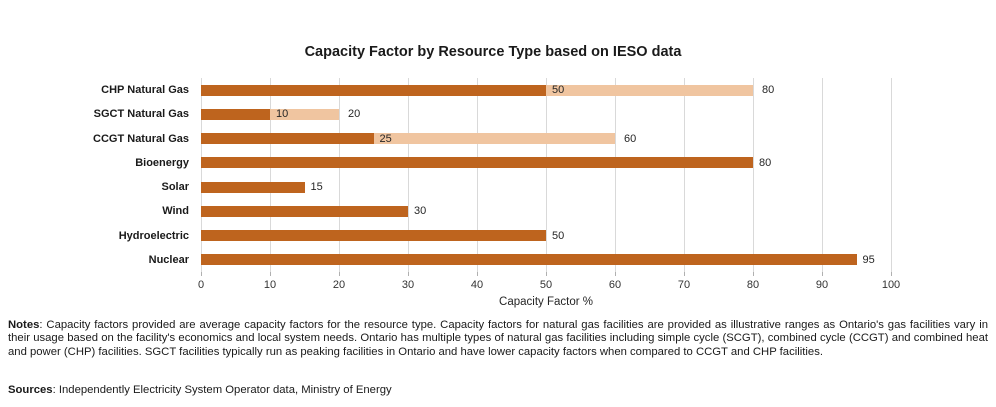 This screenshot has width=996, height=407. What do you see at coordinates (316, 187) in the screenshot?
I see `value-label: 15` at bounding box center [316, 187].